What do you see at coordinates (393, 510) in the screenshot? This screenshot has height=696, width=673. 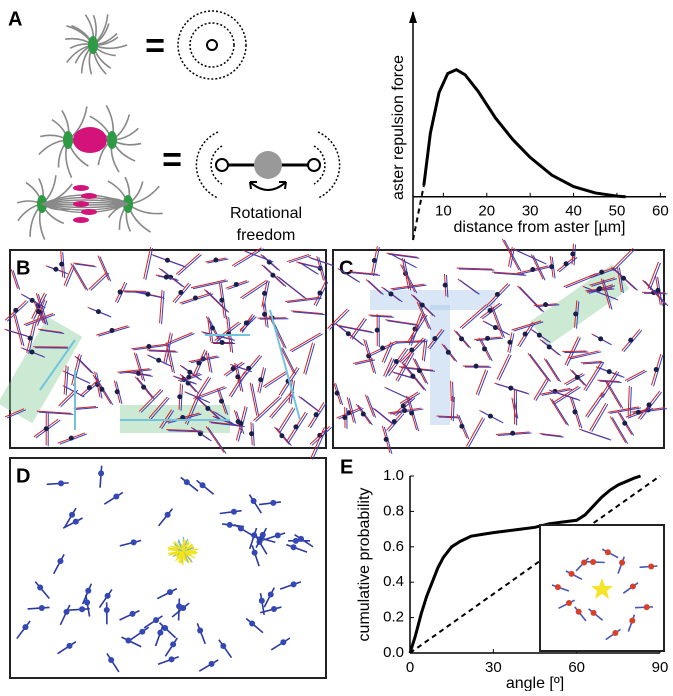 I see `y-tick-label: 0.8` at bounding box center [393, 510].